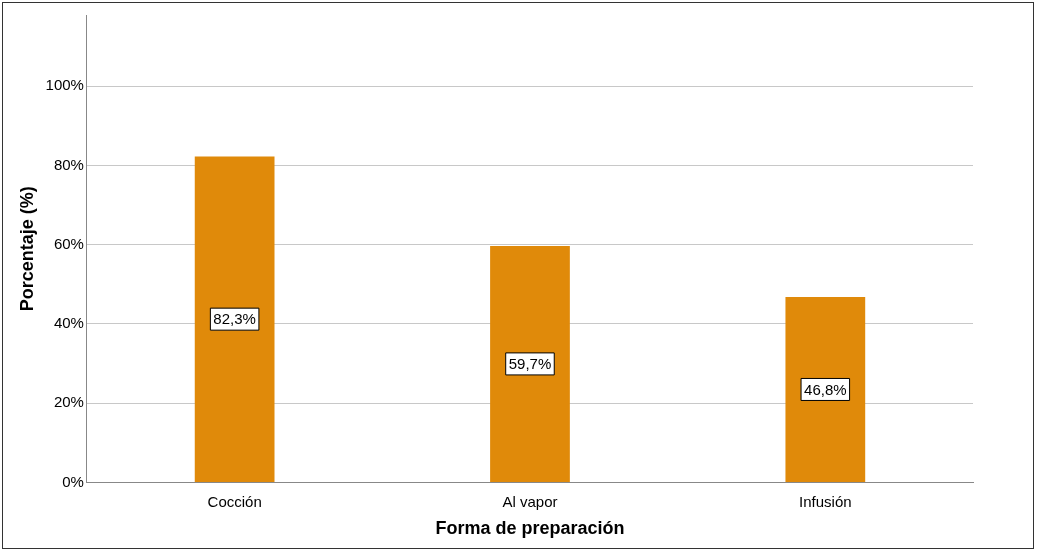  I want to click on y-tick-label: 20%, so click(68, 402).